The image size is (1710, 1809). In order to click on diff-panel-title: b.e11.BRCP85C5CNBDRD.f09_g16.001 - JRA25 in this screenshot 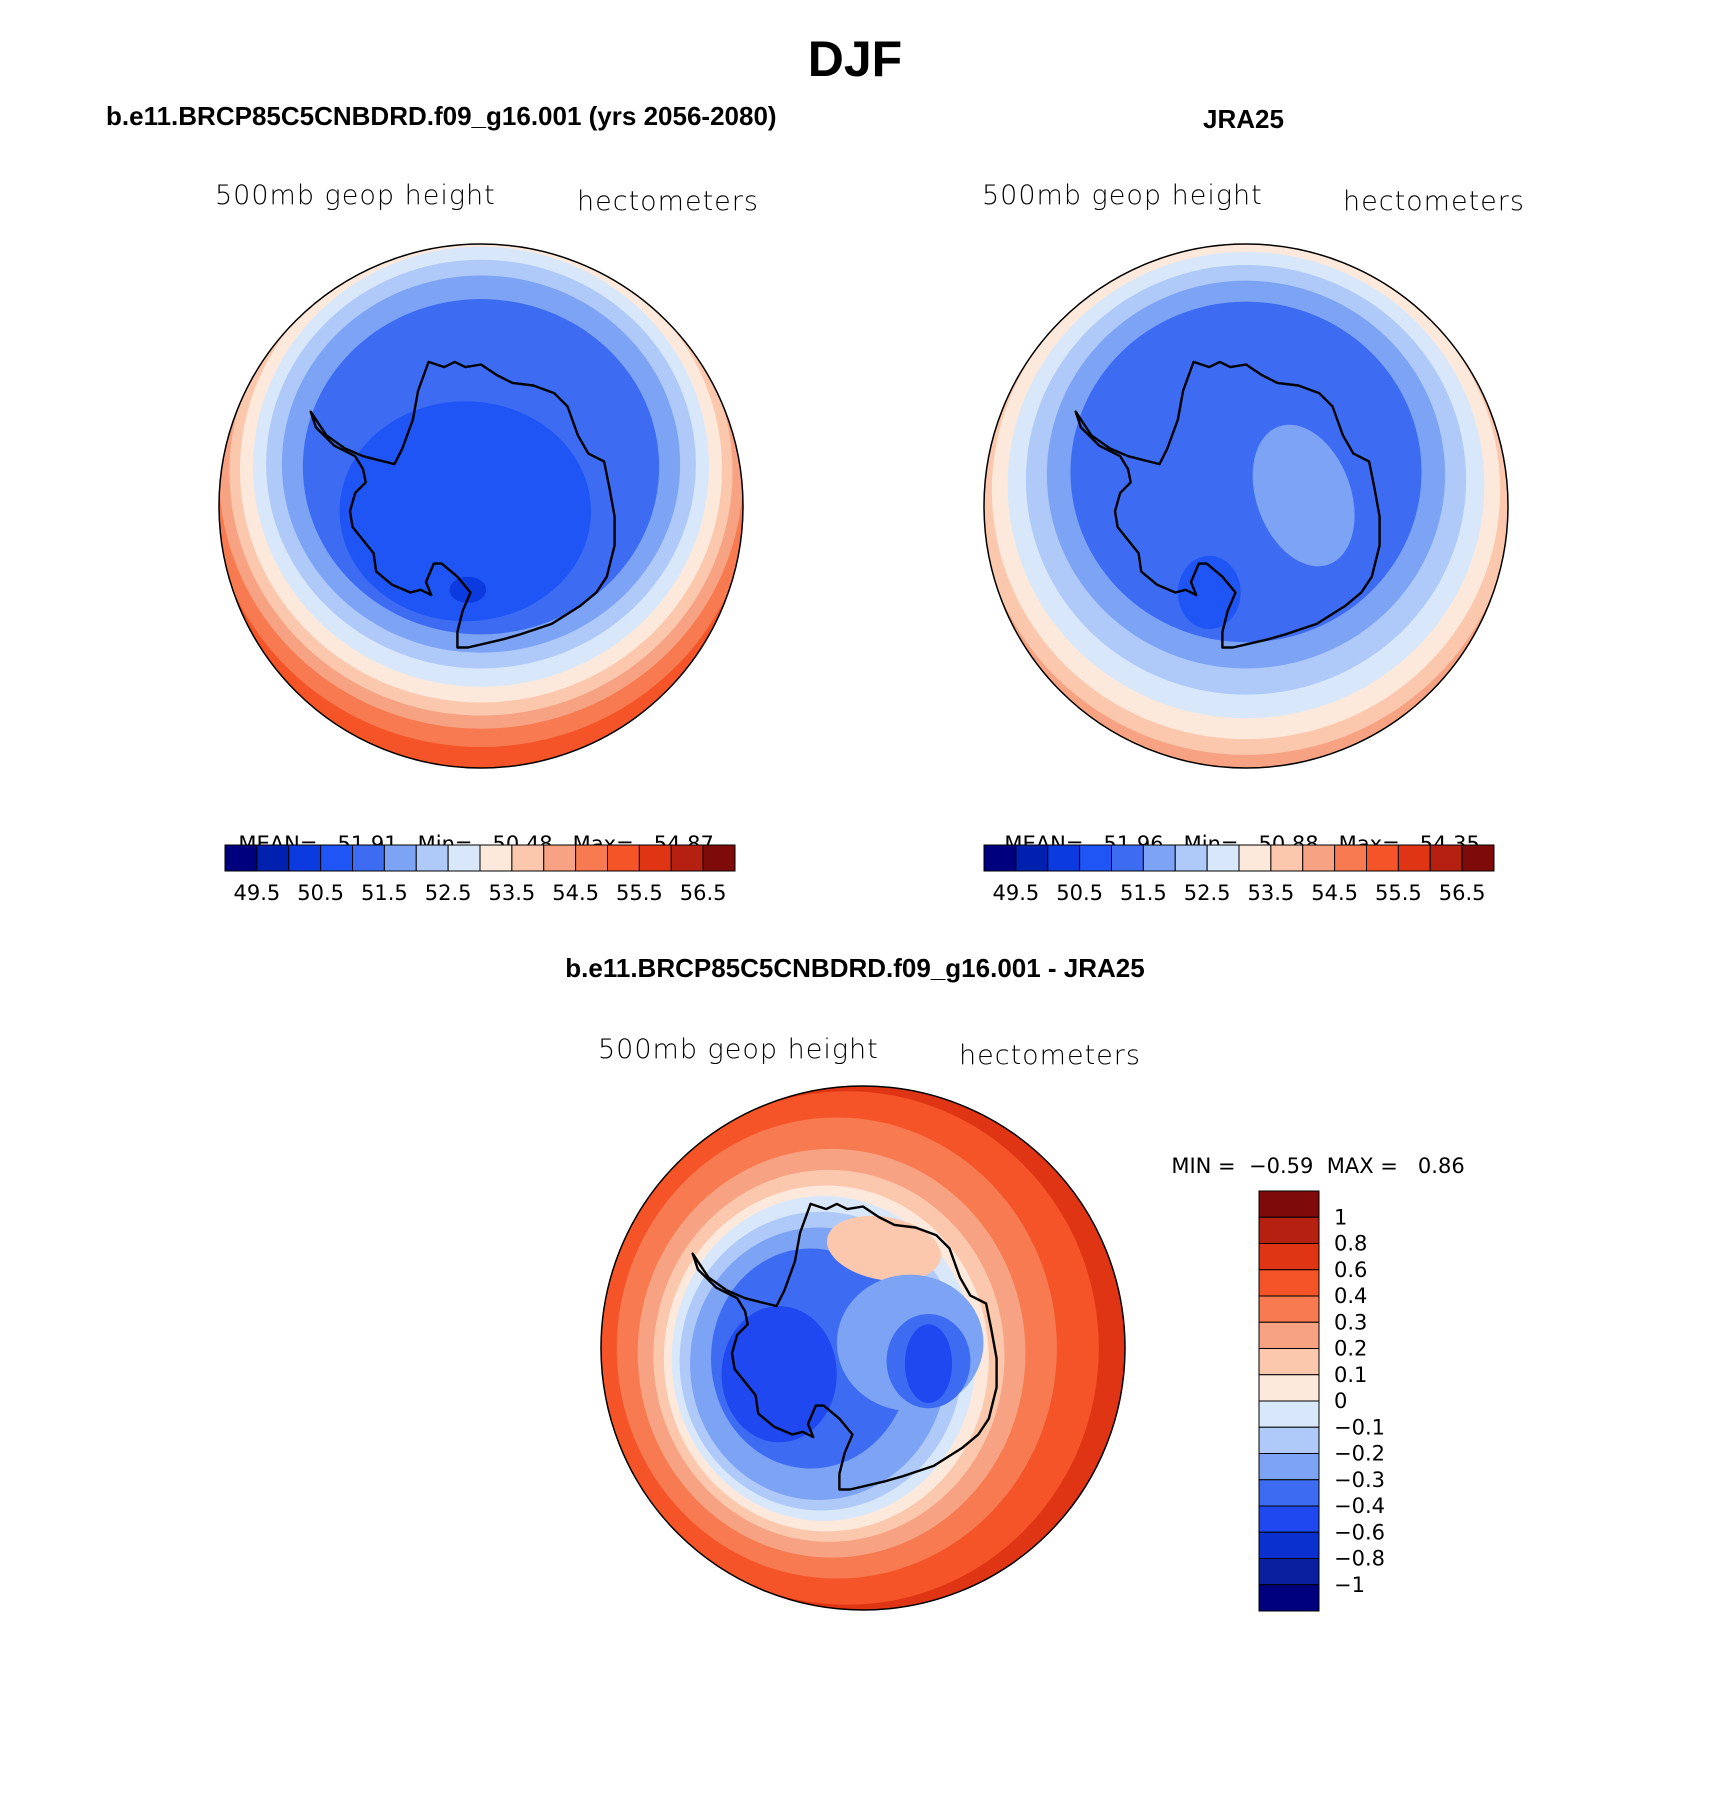, I will do `click(855, 968)`.